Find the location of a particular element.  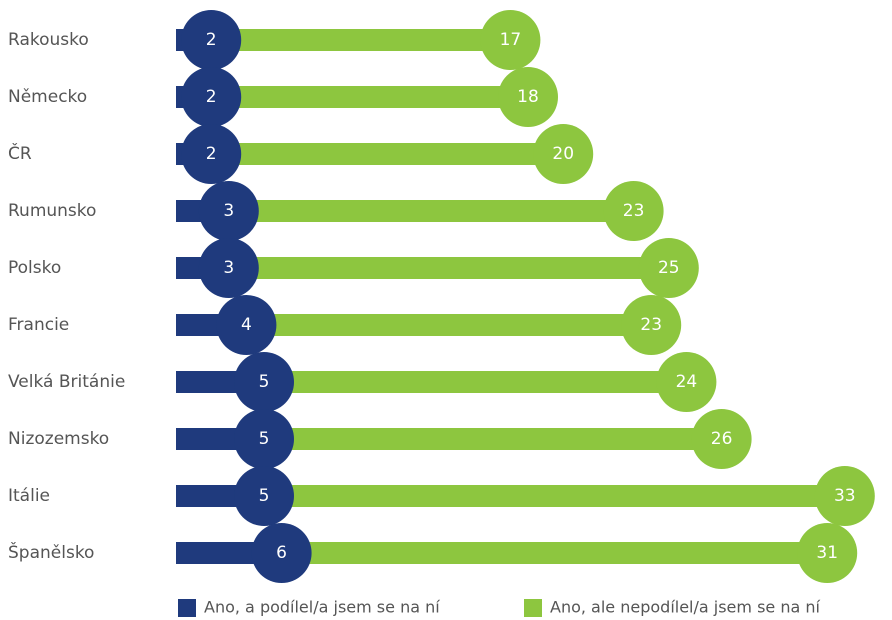

category-label: Itálie is located at coordinates (29, 496).